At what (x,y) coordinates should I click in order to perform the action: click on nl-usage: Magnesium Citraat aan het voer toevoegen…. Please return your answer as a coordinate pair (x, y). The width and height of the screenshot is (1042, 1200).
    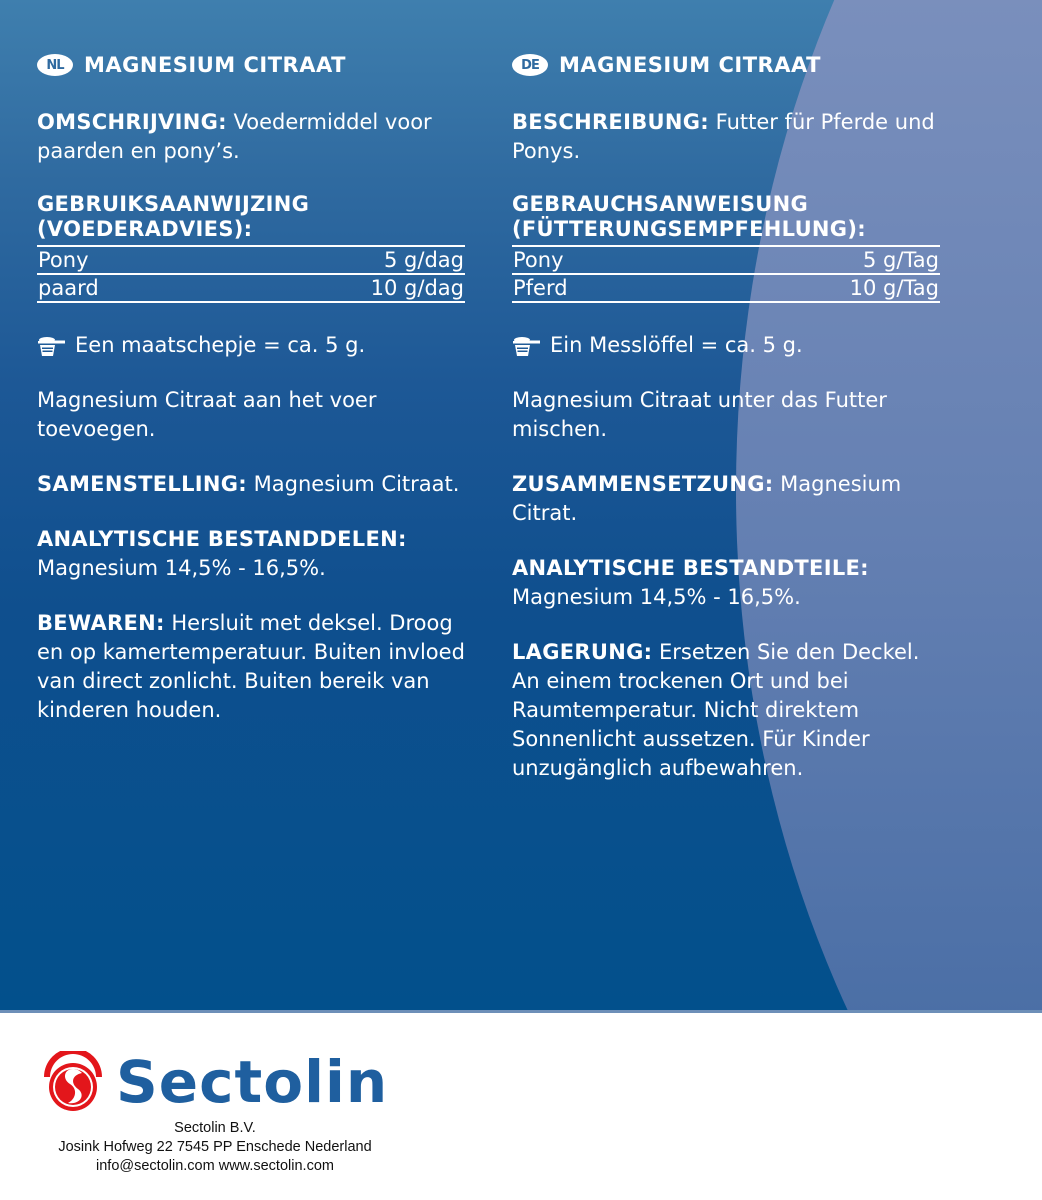
    Looking at the image, I should click on (207, 414).